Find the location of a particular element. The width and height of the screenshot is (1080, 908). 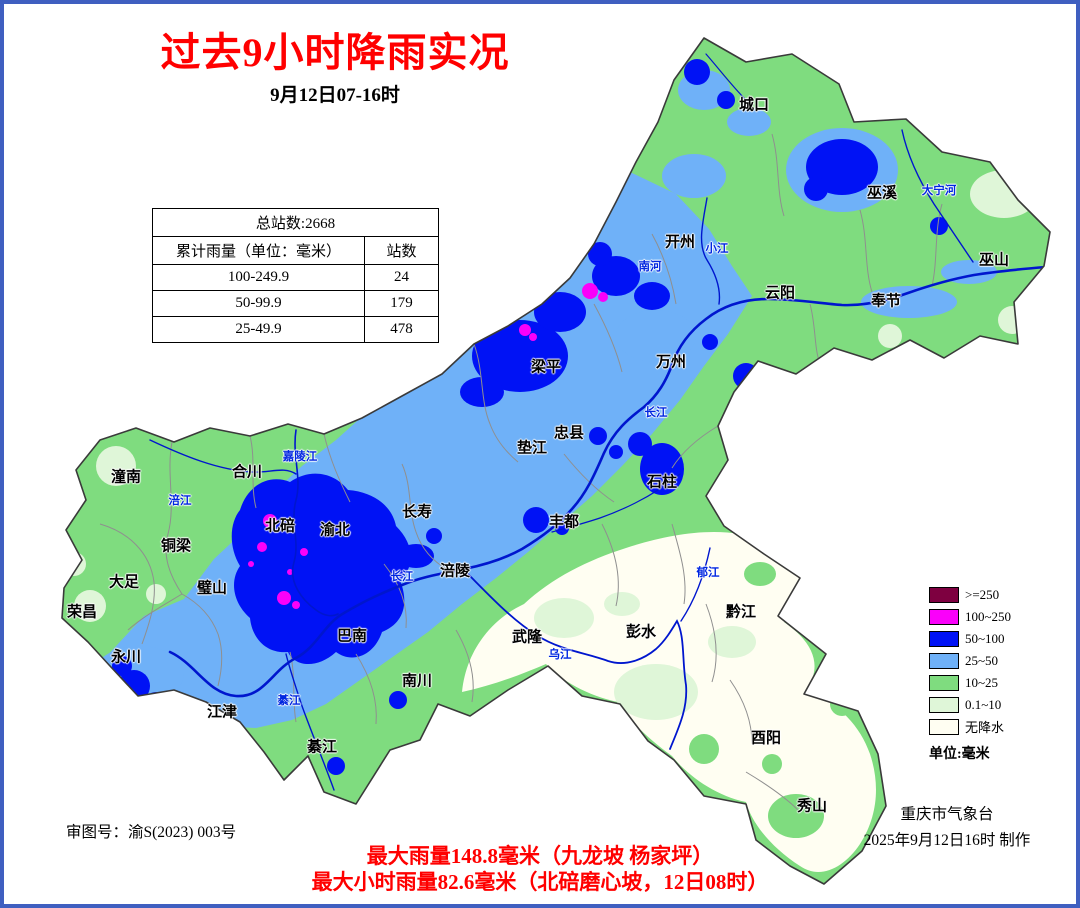

page-title: 过去9小时降雨实况 is located at coordinates (335, 52).